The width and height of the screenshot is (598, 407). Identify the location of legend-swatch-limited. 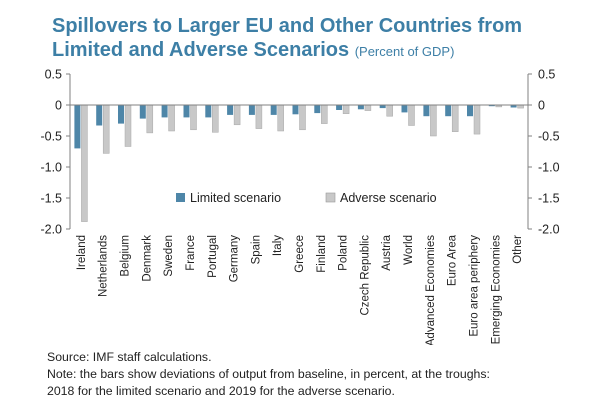
(180, 197).